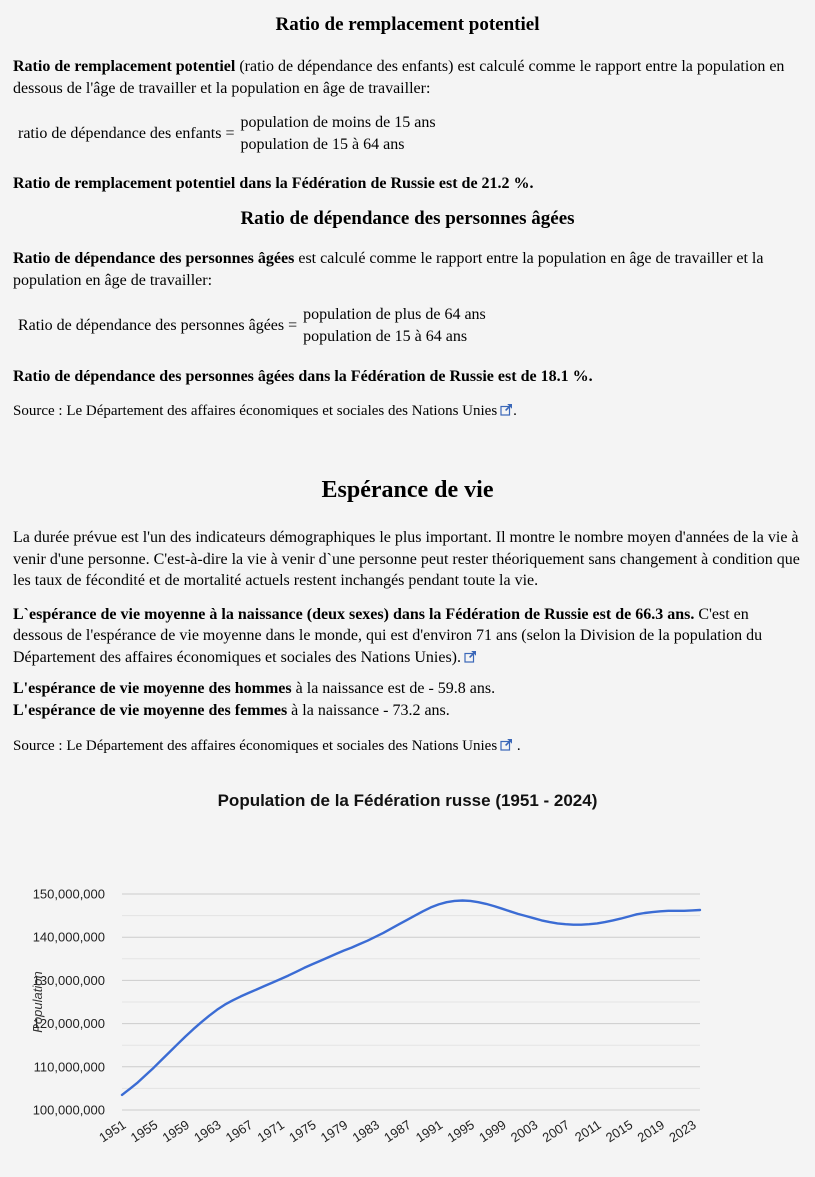 This screenshot has height=1177, width=815. Describe the element at coordinates (37, 1001) in the screenshot. I see `y-axis-title: Population` at that location.